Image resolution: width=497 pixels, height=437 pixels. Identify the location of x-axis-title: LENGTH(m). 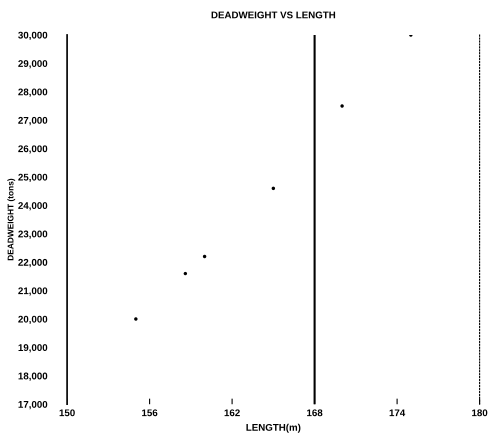
(273, 428).